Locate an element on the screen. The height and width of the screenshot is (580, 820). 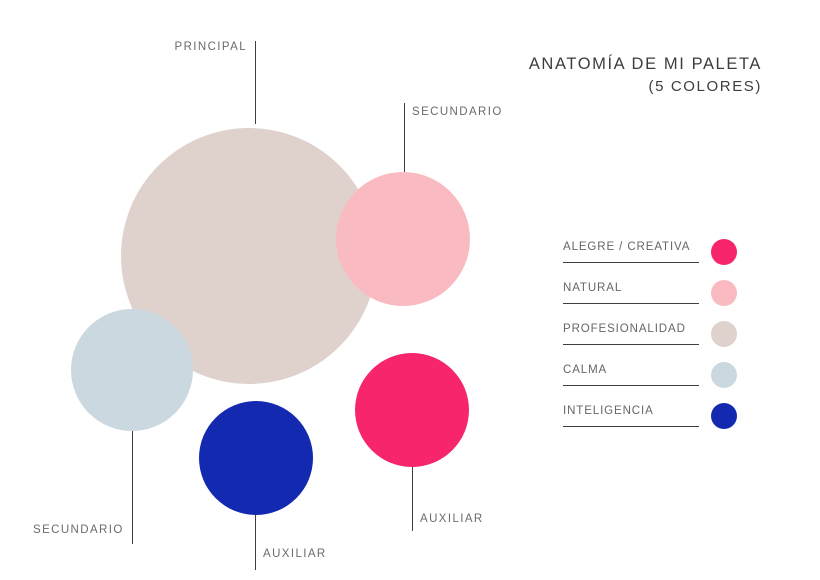
legend-row-natural: NATURAL is located at coordinates (650, 284).